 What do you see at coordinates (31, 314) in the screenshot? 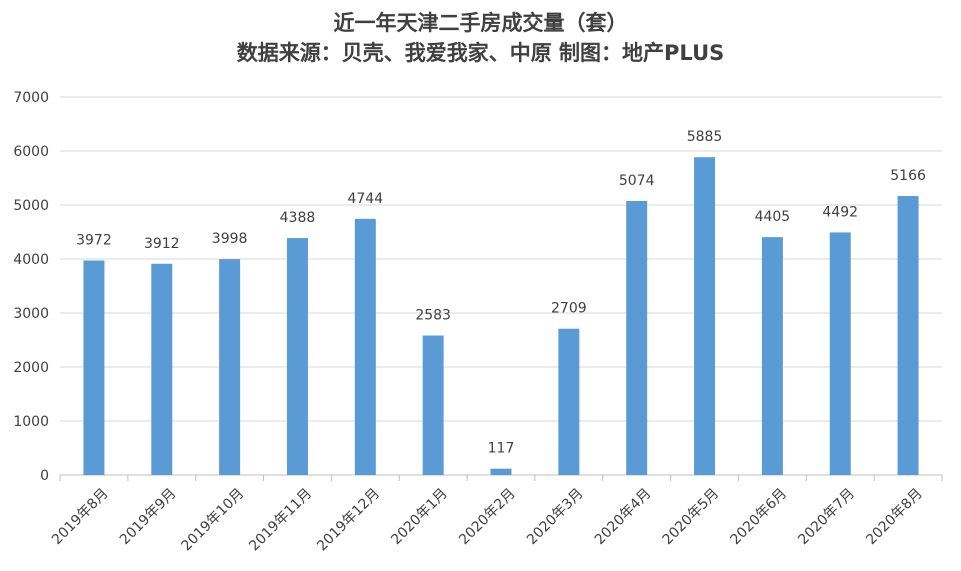
I see `y-tick-label: 3000` at bounding box center [31, 314].